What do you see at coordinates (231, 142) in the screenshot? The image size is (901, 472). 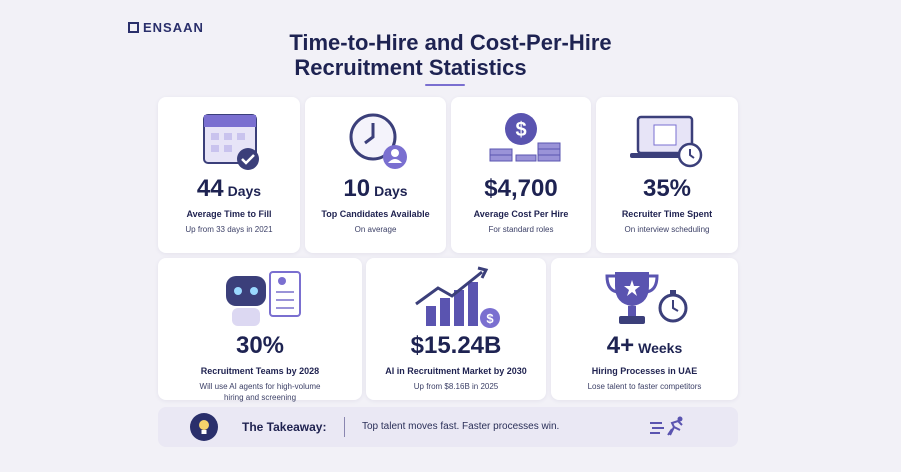 I see `calendar-icon` at bounding box center [231, 142].